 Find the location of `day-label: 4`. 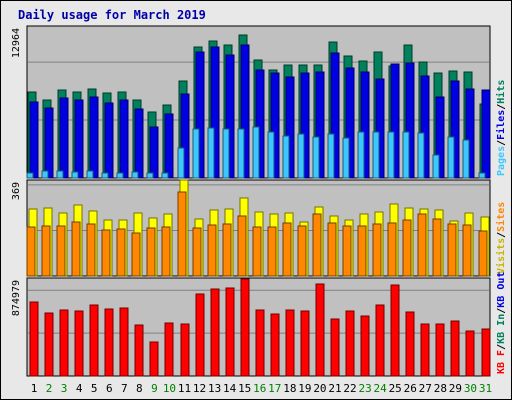

day-label: 4 is located at coordinates (79, 388).